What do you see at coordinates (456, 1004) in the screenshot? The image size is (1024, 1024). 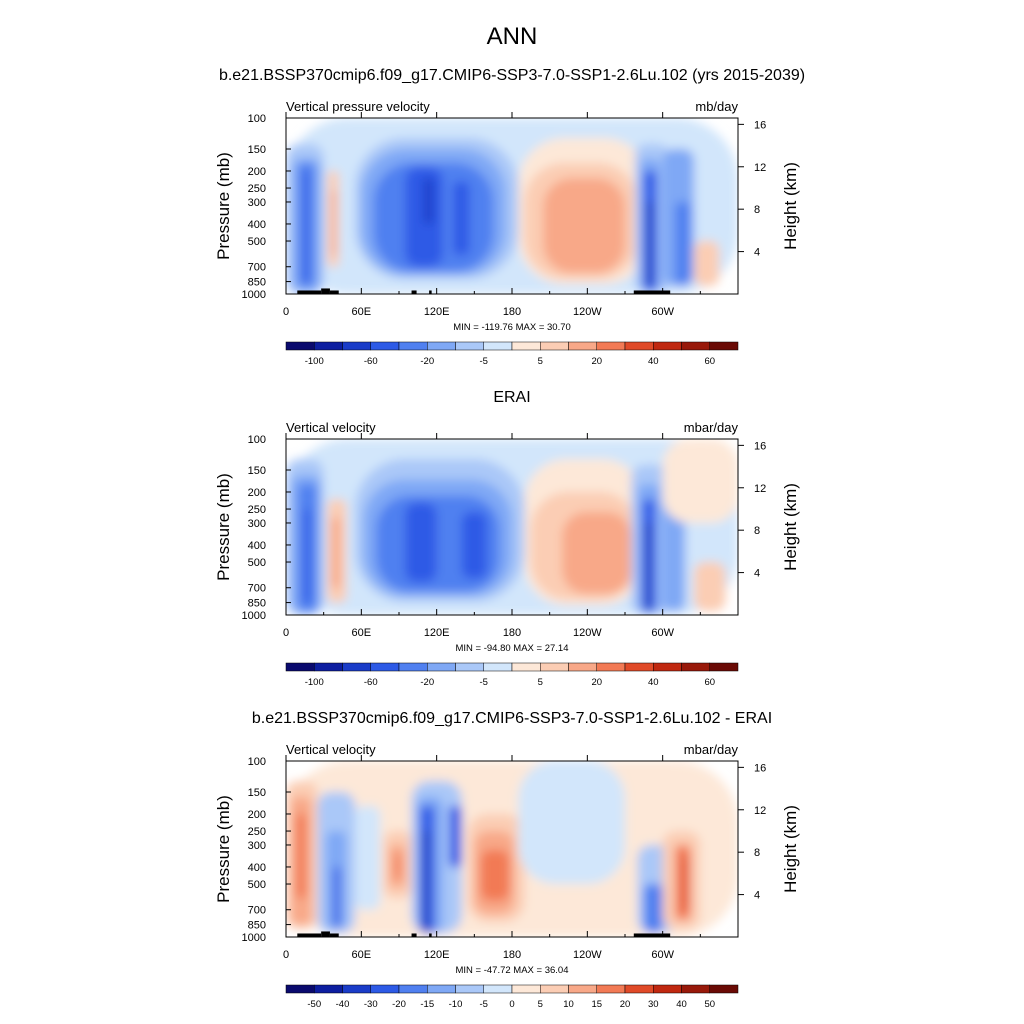 I see `colorbar-label: -10` at bounding box center [456, 1004].